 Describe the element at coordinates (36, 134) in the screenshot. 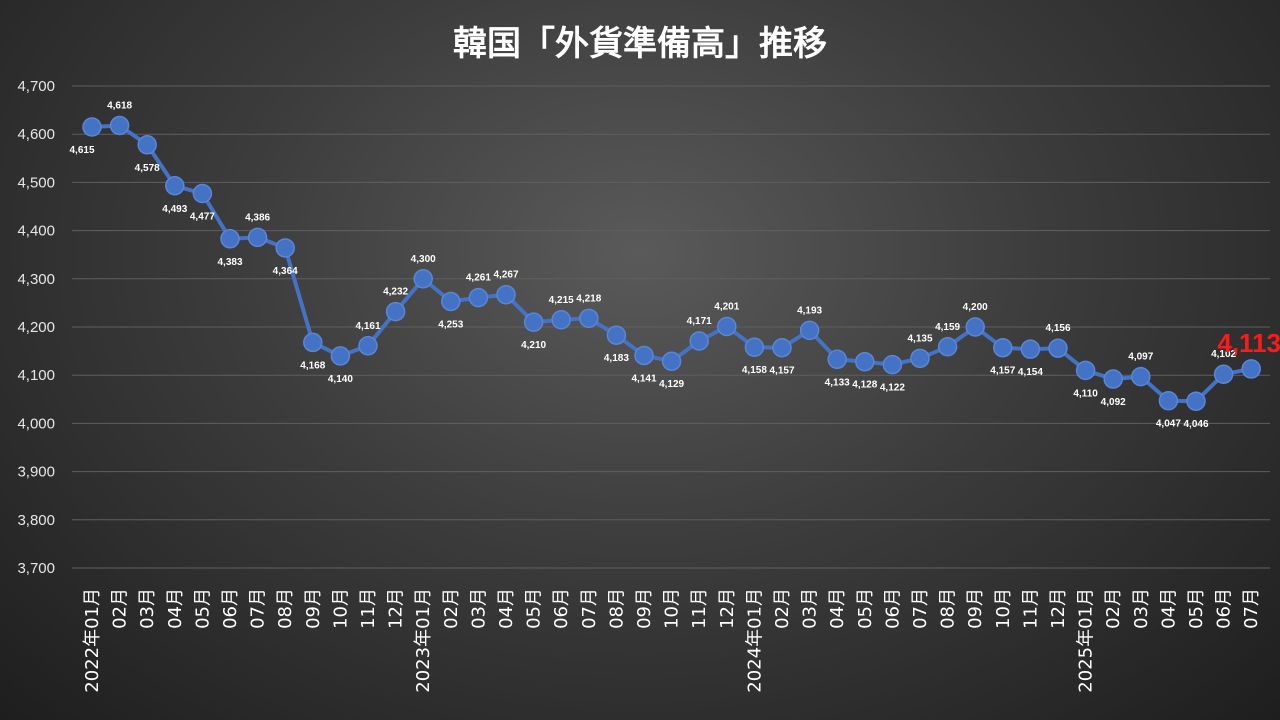

I see `y-tick-label: 4,600` at that location.